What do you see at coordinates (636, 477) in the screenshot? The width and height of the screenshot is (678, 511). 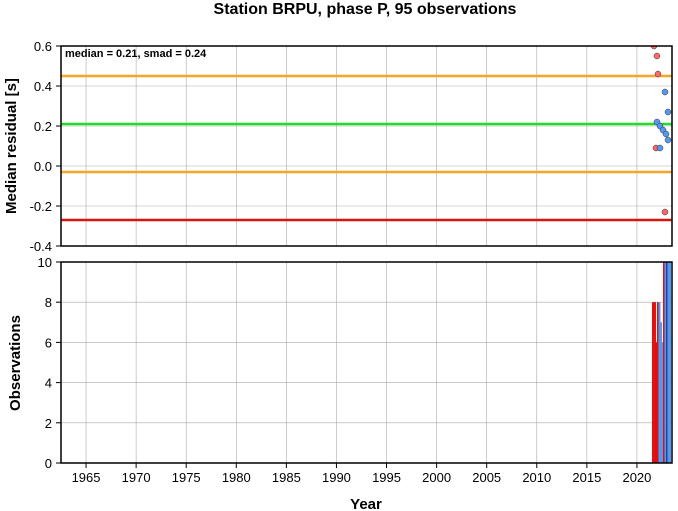 I see `x-tick-label: 2020` at bounding box center [636, 477].